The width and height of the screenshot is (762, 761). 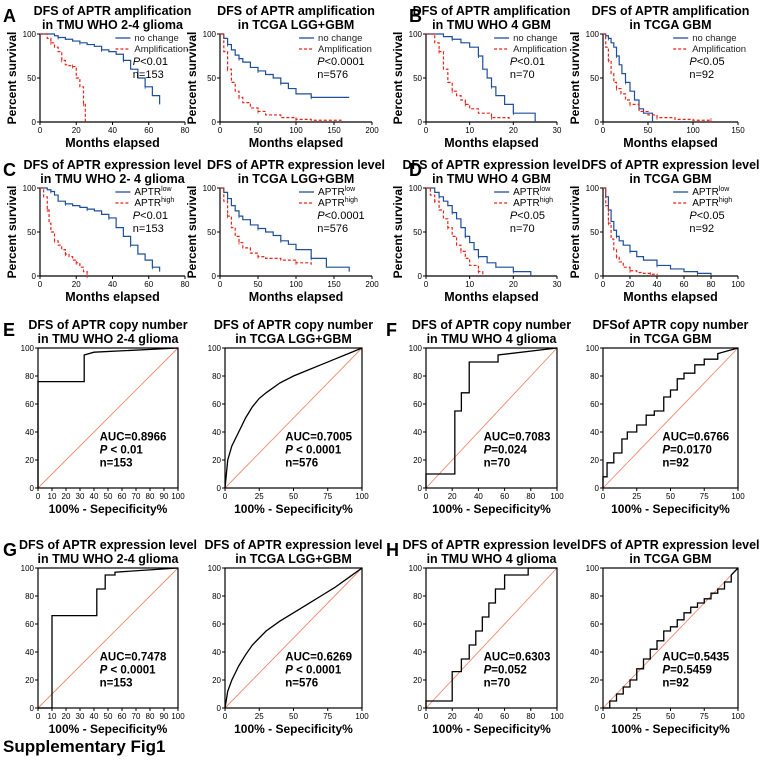 I want to click on stat-text: P=0.052, so click(x=505, y=670).